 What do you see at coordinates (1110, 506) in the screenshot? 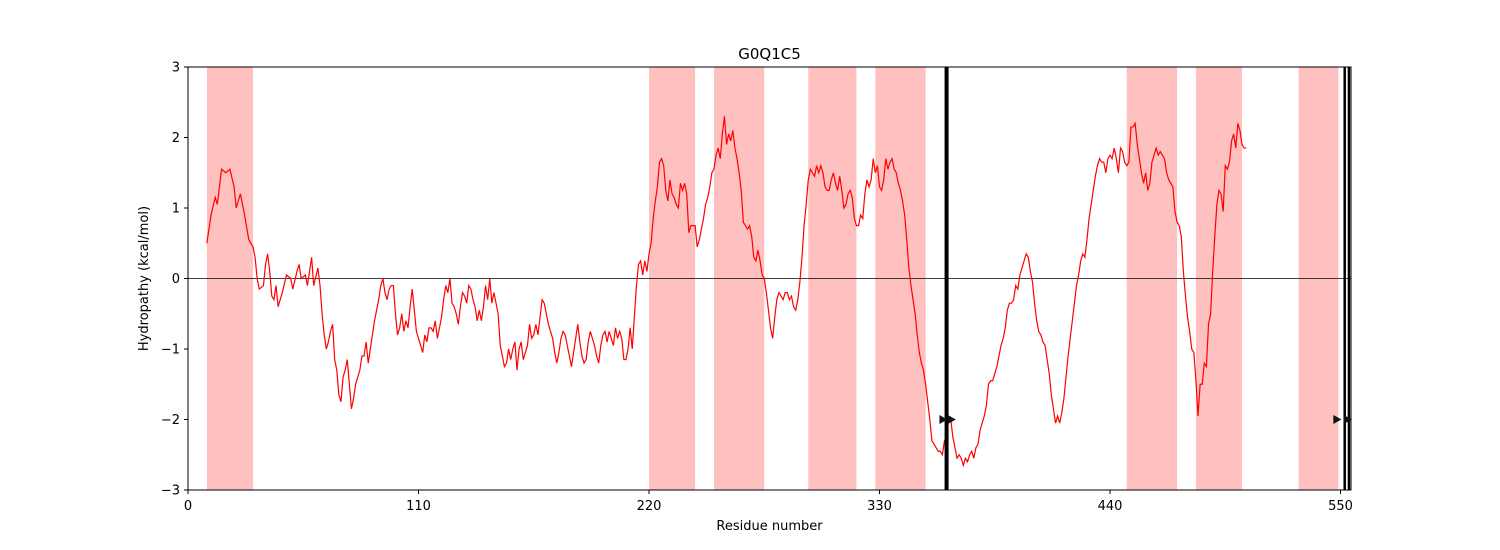
I see `x-tick-label: 440` at bounding box center [1110, 506].